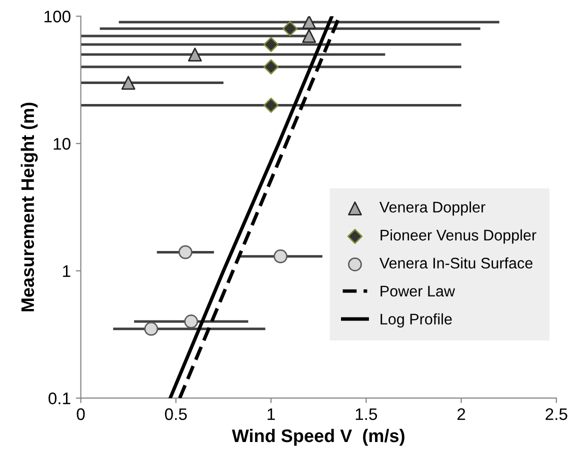  What do you see at coordinates (432, 208) in the screenshot?
I see `legend-label: Venera Doppler` at bounding box center [432, 208].